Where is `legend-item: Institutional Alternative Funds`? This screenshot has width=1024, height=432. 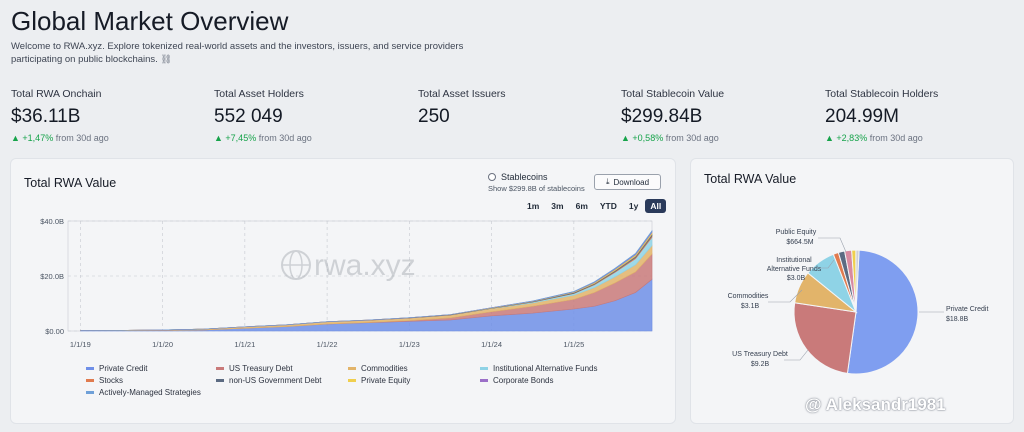
legend-item: Institutional Alternative Funds is located at coordinates (539, 368).